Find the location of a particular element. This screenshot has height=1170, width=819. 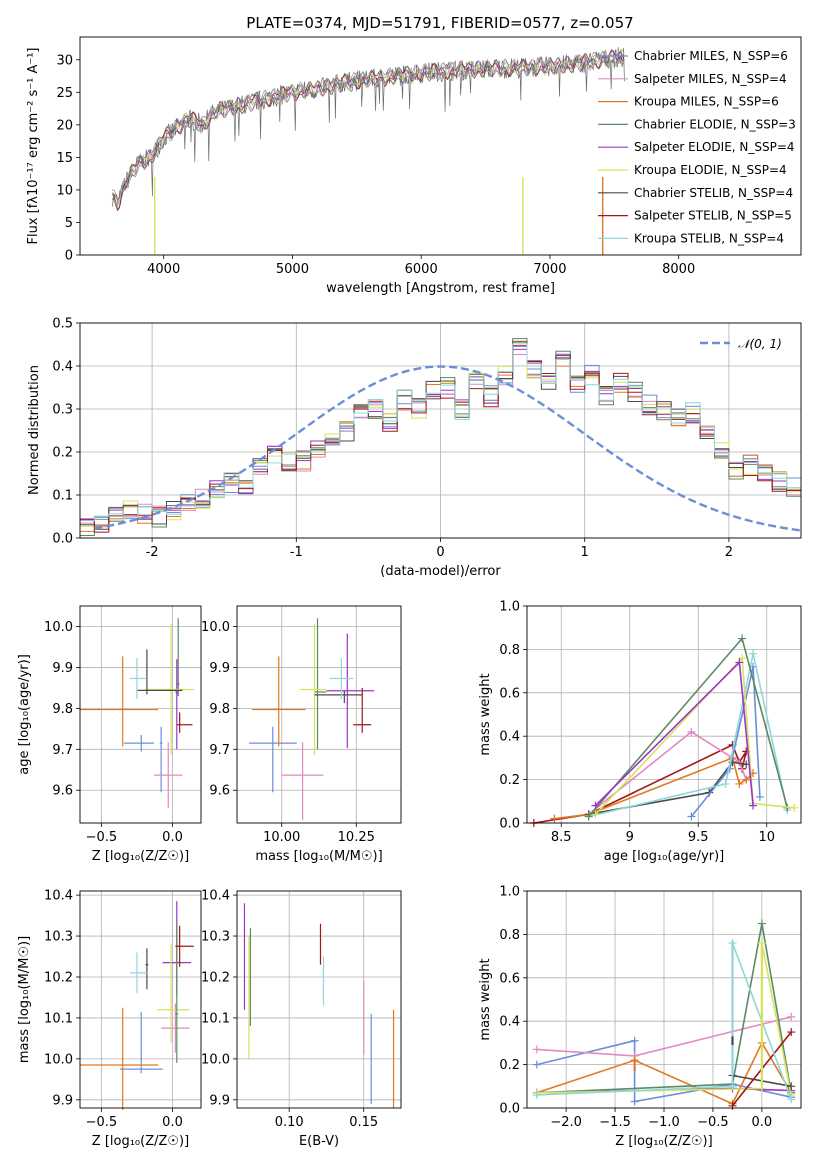

legend-entry: Salpeter ELODIE, N_SSP=4 is located at coordinates (714, 147).